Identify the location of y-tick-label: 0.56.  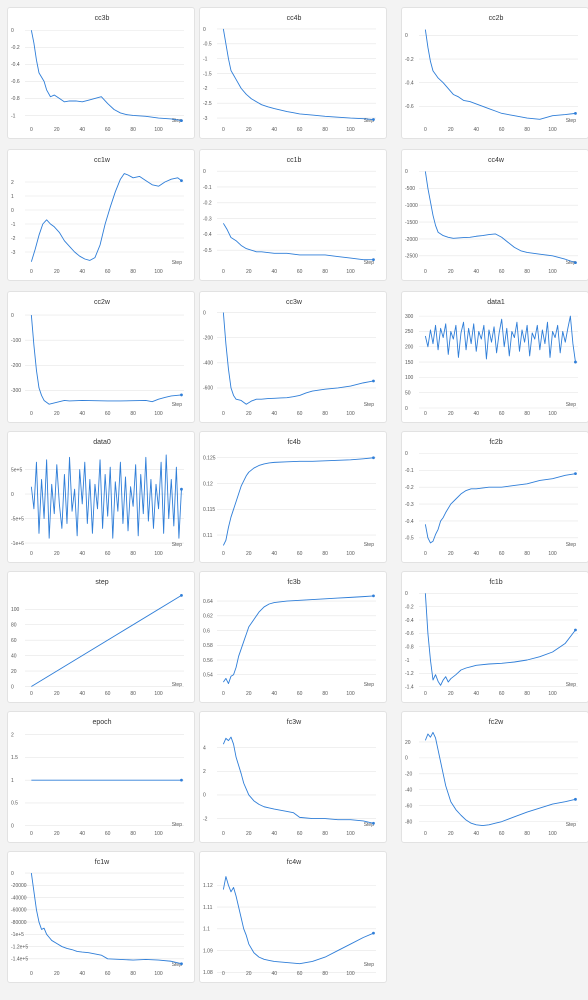
(208, 661).